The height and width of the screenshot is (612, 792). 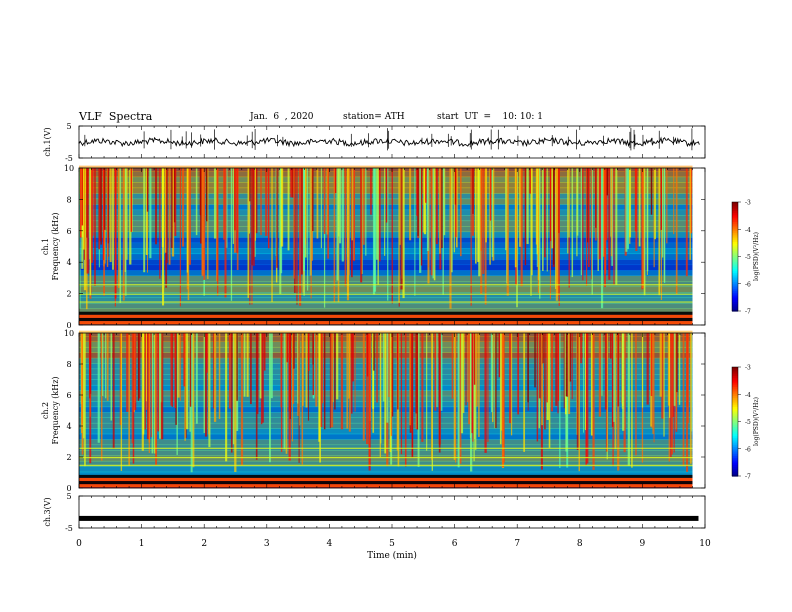 What do you see at coordinates (267, 544) in the screenshot?
I see `x-tick-label: 3` at bounding box center [267, 544].